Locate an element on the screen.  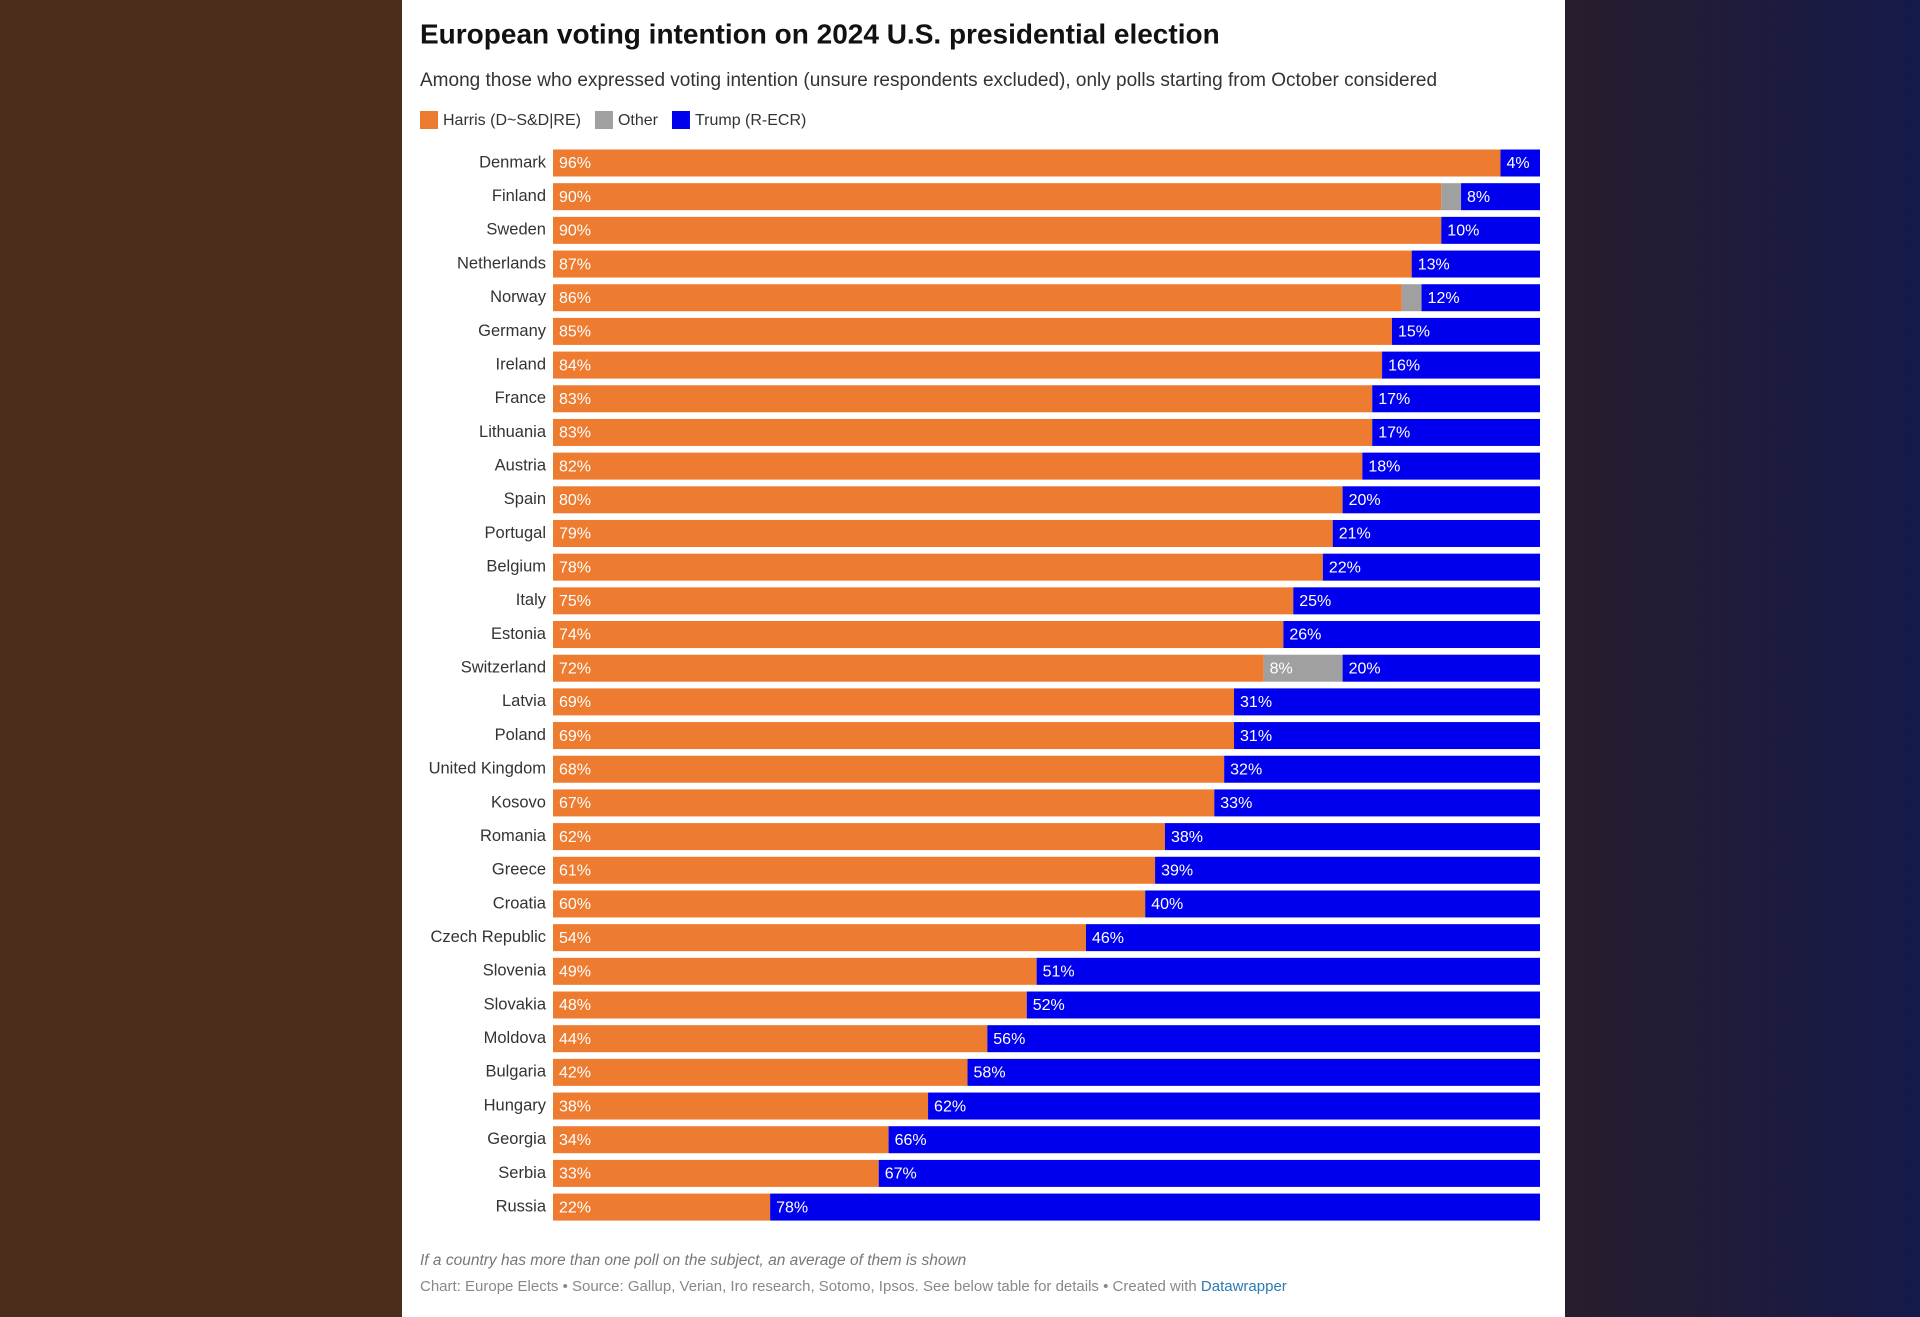
legend-swatch is located at coordinates (429, 120).